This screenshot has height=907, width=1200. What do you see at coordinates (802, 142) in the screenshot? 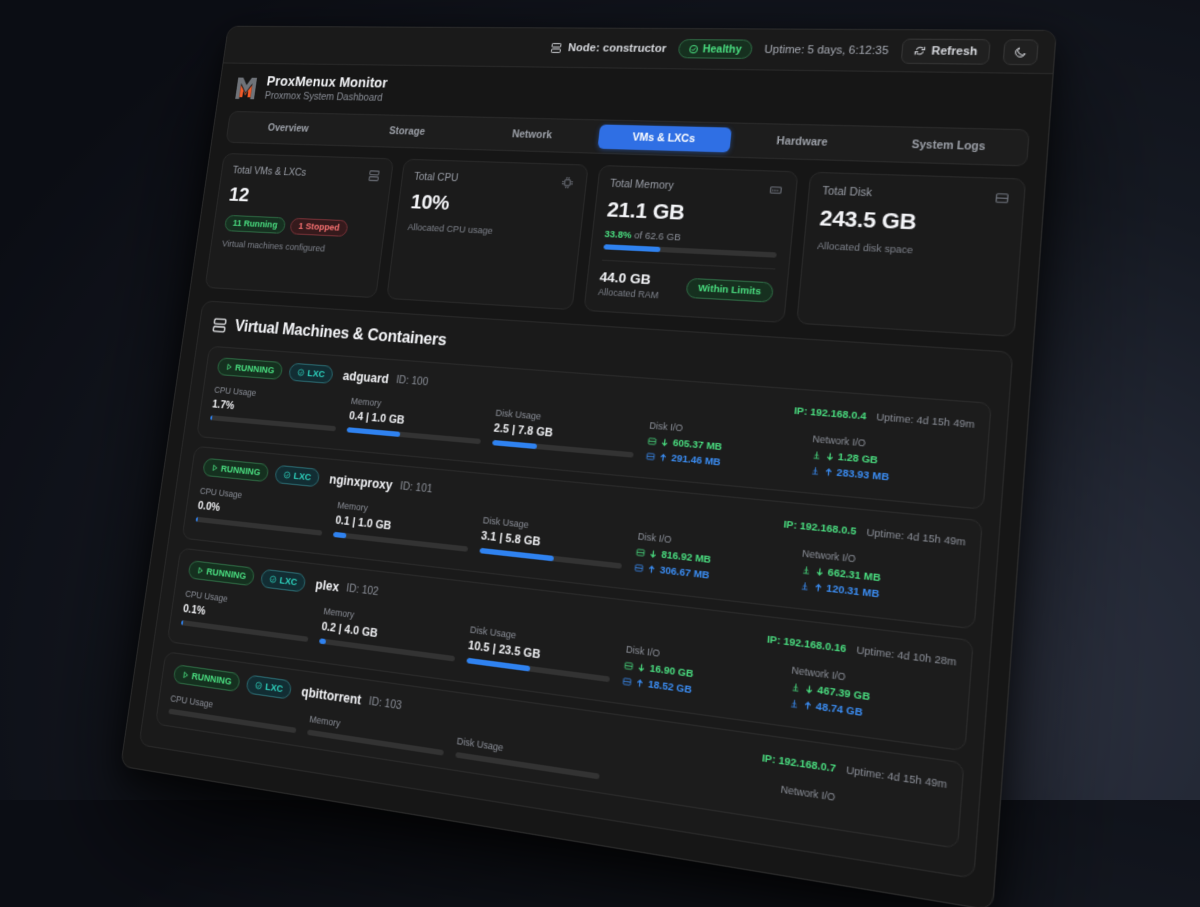
I see `tab-hardware: Hardware` at bounding box center [802, 142].